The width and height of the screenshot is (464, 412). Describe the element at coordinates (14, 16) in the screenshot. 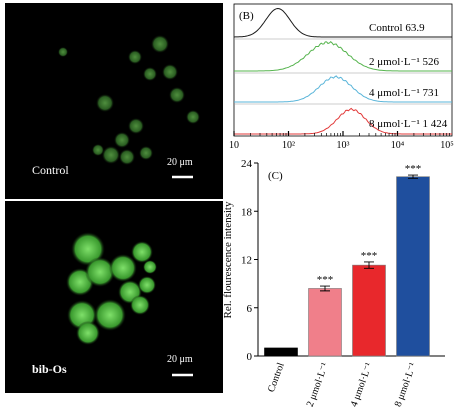

I see `panel-a-label: (A)` at that location.